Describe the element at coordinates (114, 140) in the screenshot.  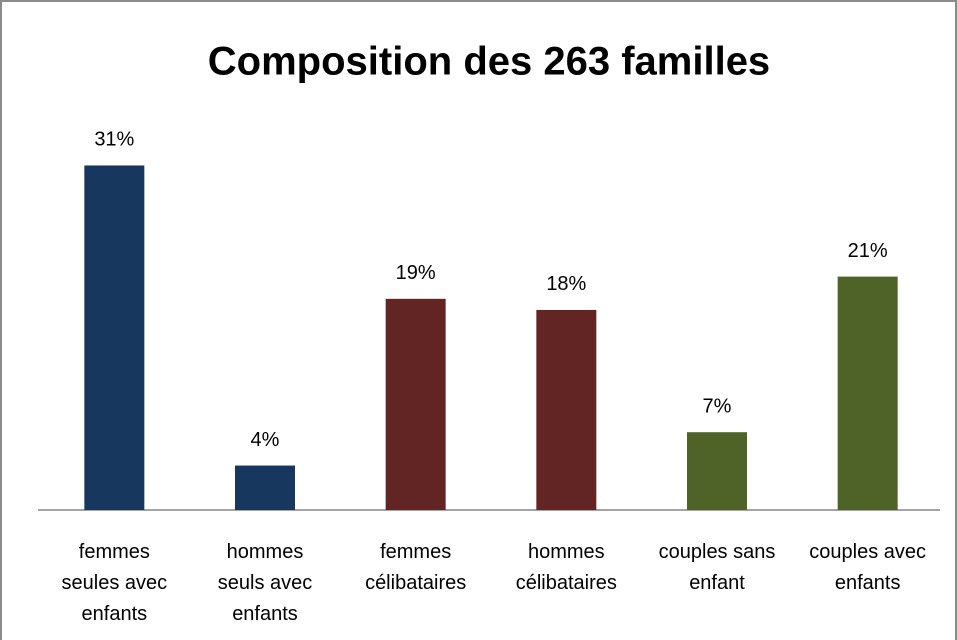
I see `data-label: 31%` at that location.